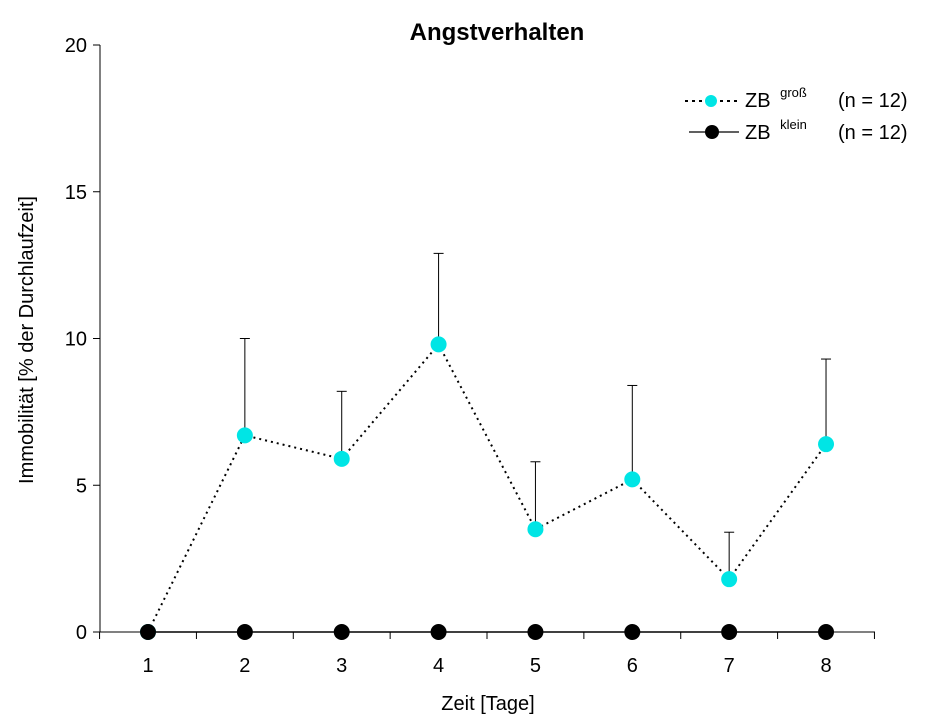 This screenshot has height=720, width=935. What do you see at coordinates (825, 666) in the screenshot?
I see `x-tick-label: 8` at bounding box center [825, 666].